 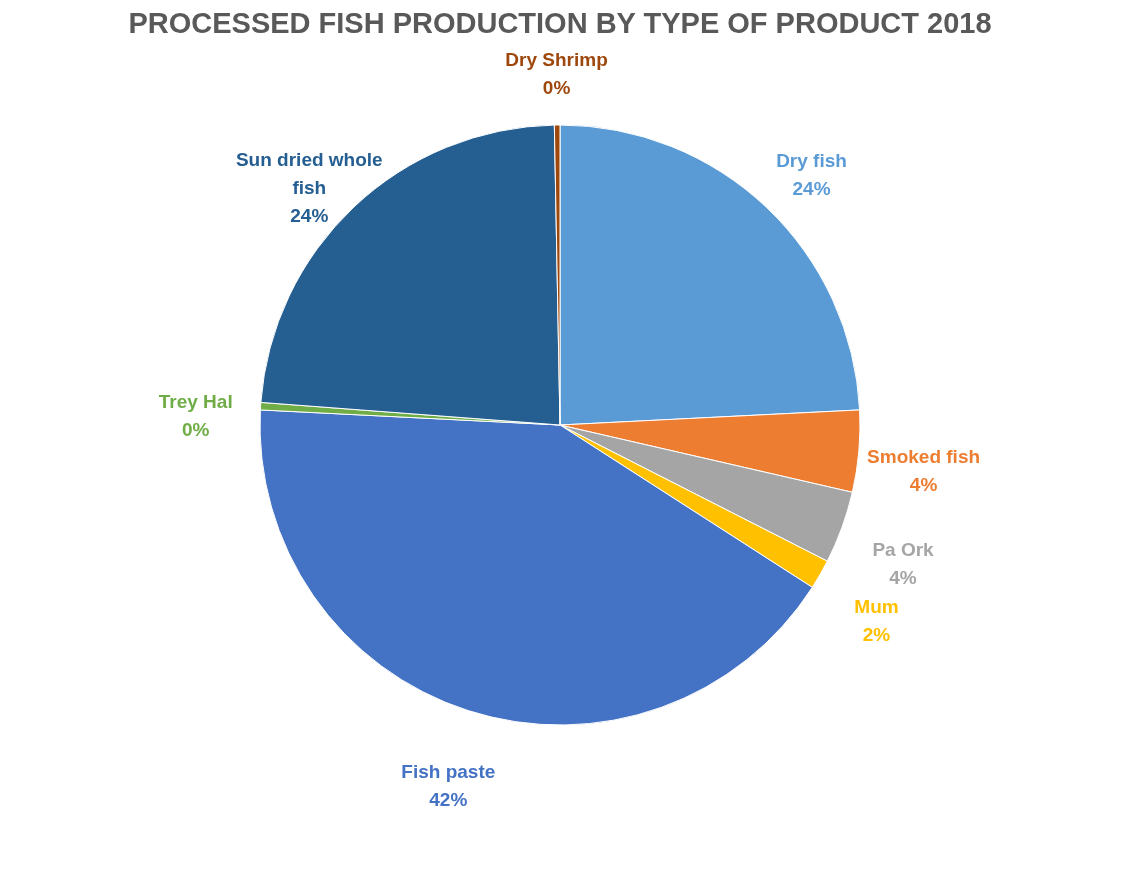 What do you see at coordinates (560, 23) in the screenshot?
I see `chart-title: PROCESSED FISH PRODUCTION BY TYPE OF PRODUCT 2018` at bounding box center [560, 23].